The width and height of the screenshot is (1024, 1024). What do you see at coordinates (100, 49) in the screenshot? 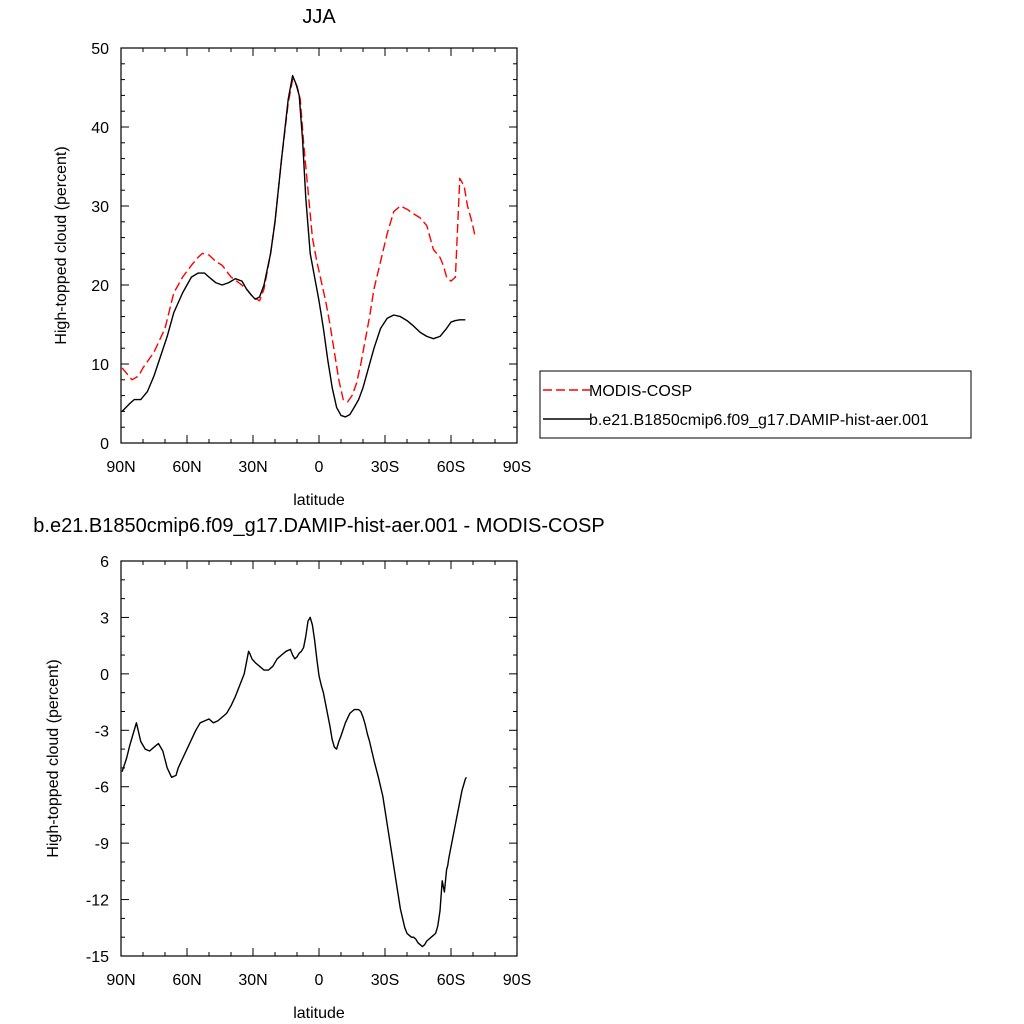
I see `y-tick-label: 50` at bounding box center [100, 49].